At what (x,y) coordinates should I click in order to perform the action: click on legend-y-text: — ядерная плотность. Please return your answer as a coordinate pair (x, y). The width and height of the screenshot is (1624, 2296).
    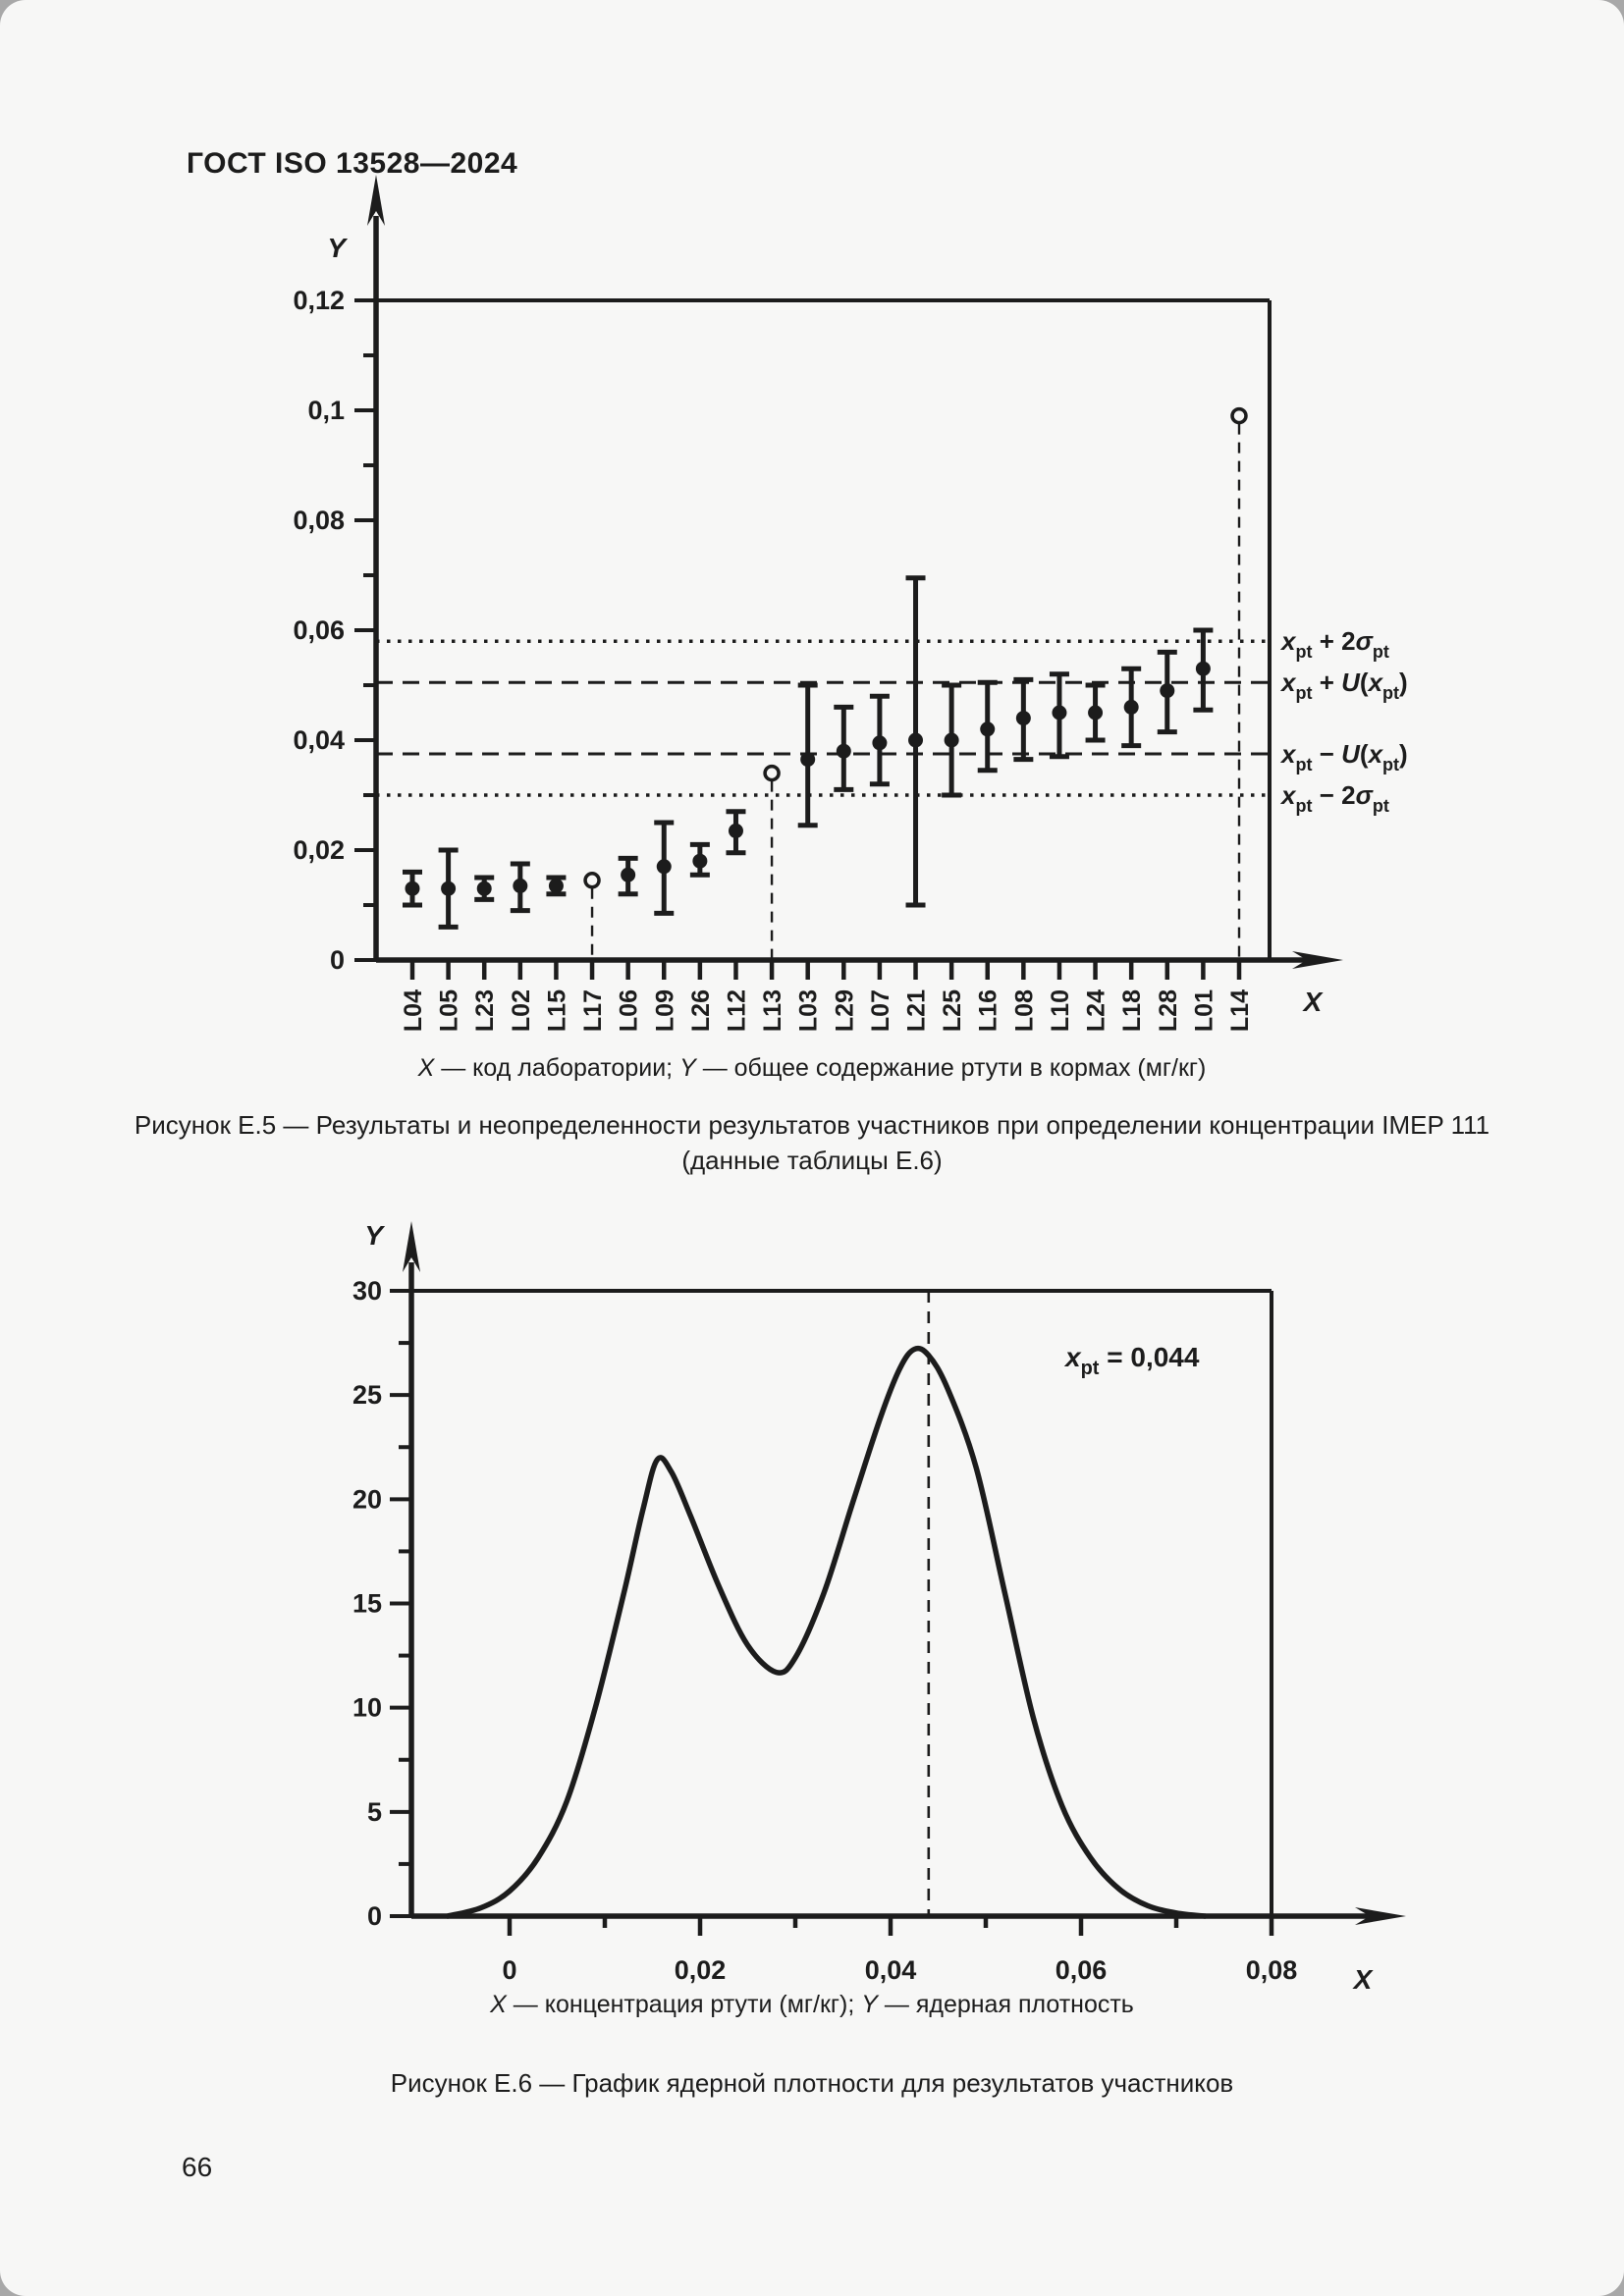
    Looking at the image, I should click on (1005, 2004).